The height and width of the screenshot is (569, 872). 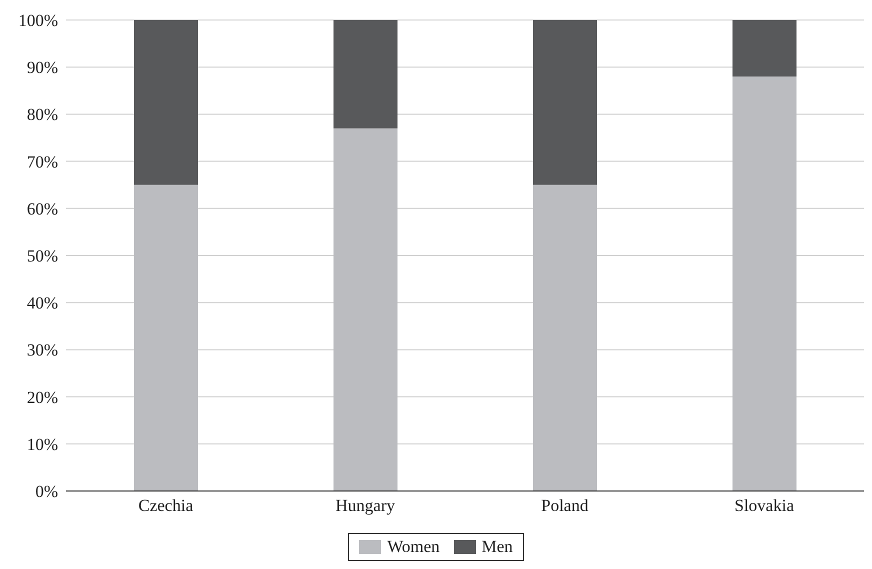 What do you see at coordinates (496, 547) in the screenshot?
I see `legend-label: Men` at bounding box center [496, 547].